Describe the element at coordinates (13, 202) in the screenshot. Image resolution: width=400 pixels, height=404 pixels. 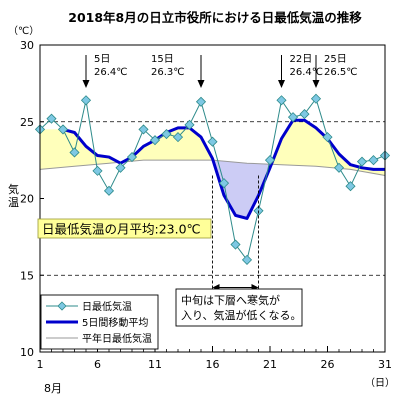
I see `y-axis-label-char: 温` at that location.